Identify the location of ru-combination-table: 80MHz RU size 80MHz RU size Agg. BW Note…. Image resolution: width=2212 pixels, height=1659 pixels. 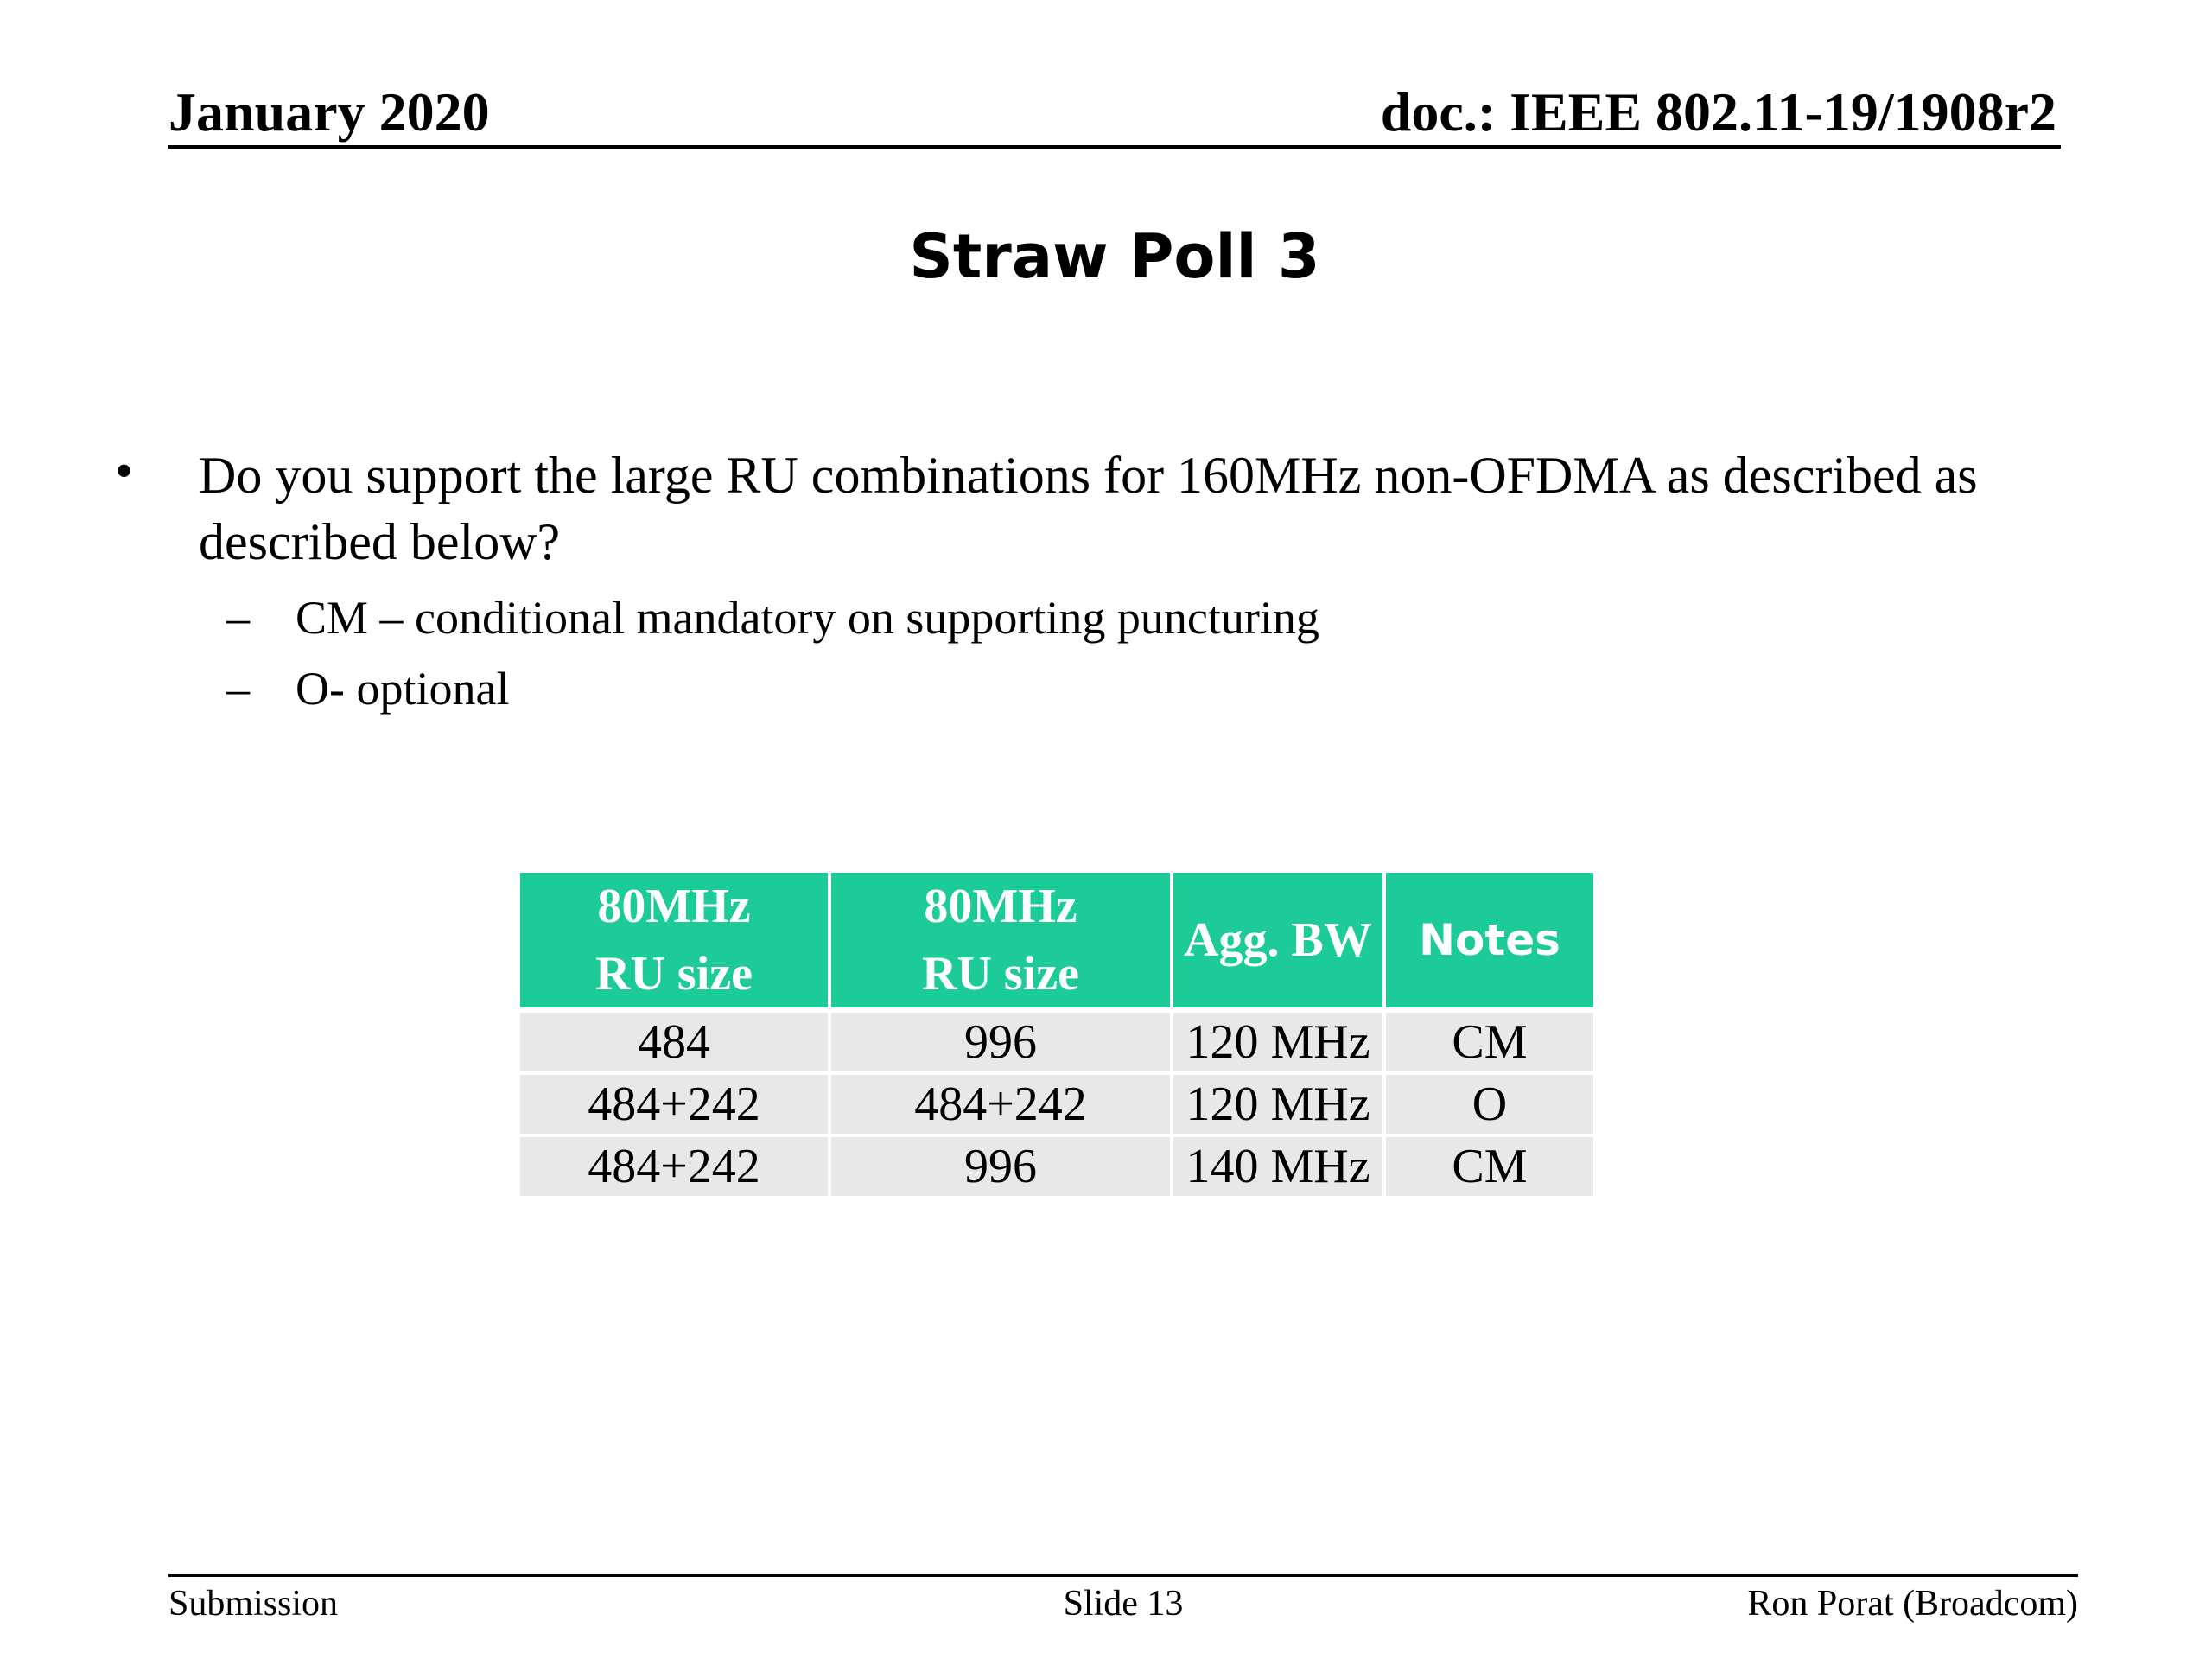
(1056, 1036).